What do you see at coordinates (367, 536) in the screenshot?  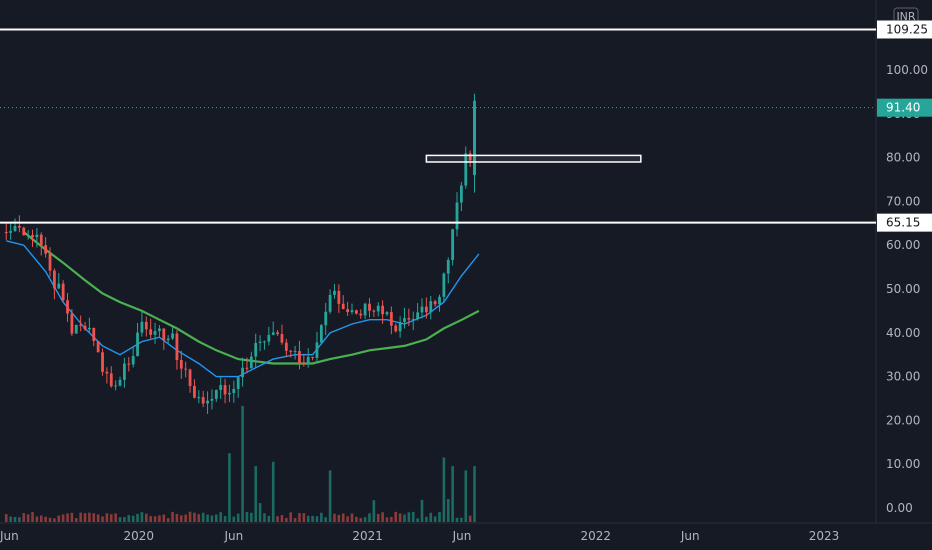 I see `x-tick-label: 2021` at bounding box center [367, 536].